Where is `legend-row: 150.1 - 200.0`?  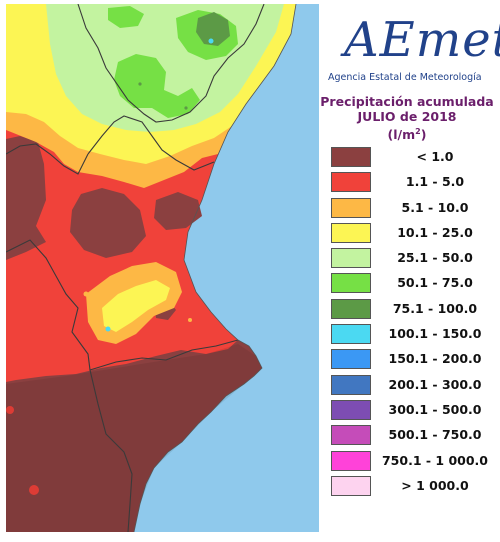 legend-row: 150.1 - 200.0 is located at coordinates (410, 358).